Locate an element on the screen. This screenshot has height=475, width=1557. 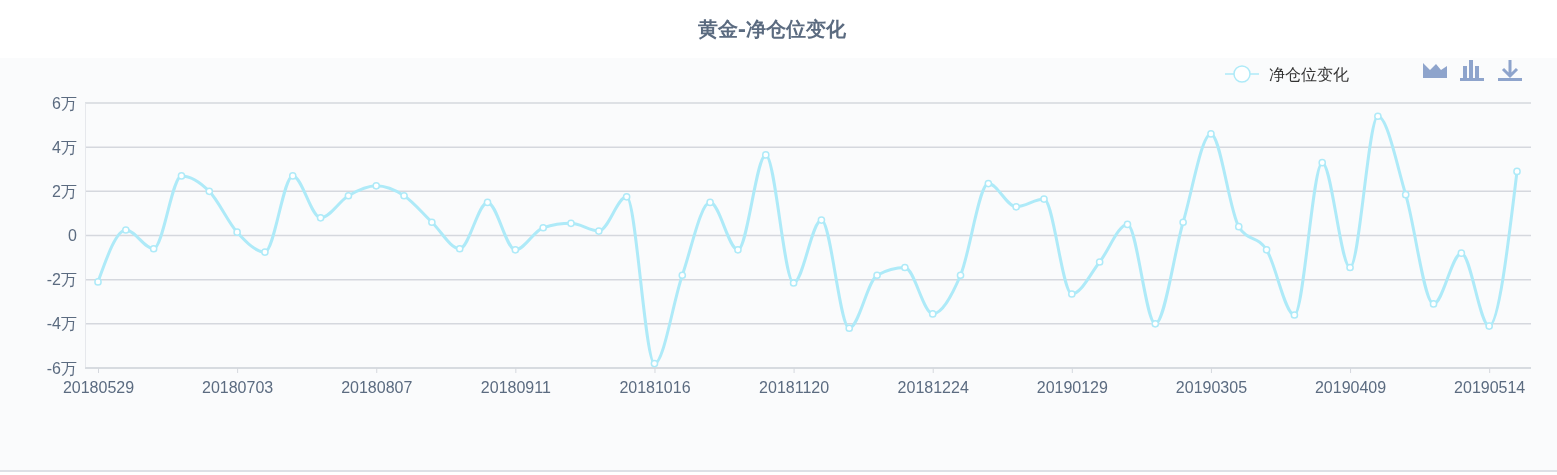
x-tick-label: 20190129 is located at coordinates (1072, 388).